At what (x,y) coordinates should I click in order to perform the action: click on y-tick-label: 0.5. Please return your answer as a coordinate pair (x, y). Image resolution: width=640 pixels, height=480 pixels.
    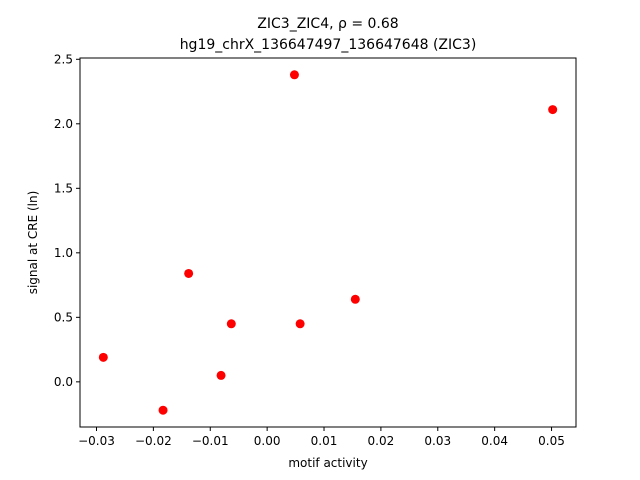
    Looking at the image, I should click on (63, 317).